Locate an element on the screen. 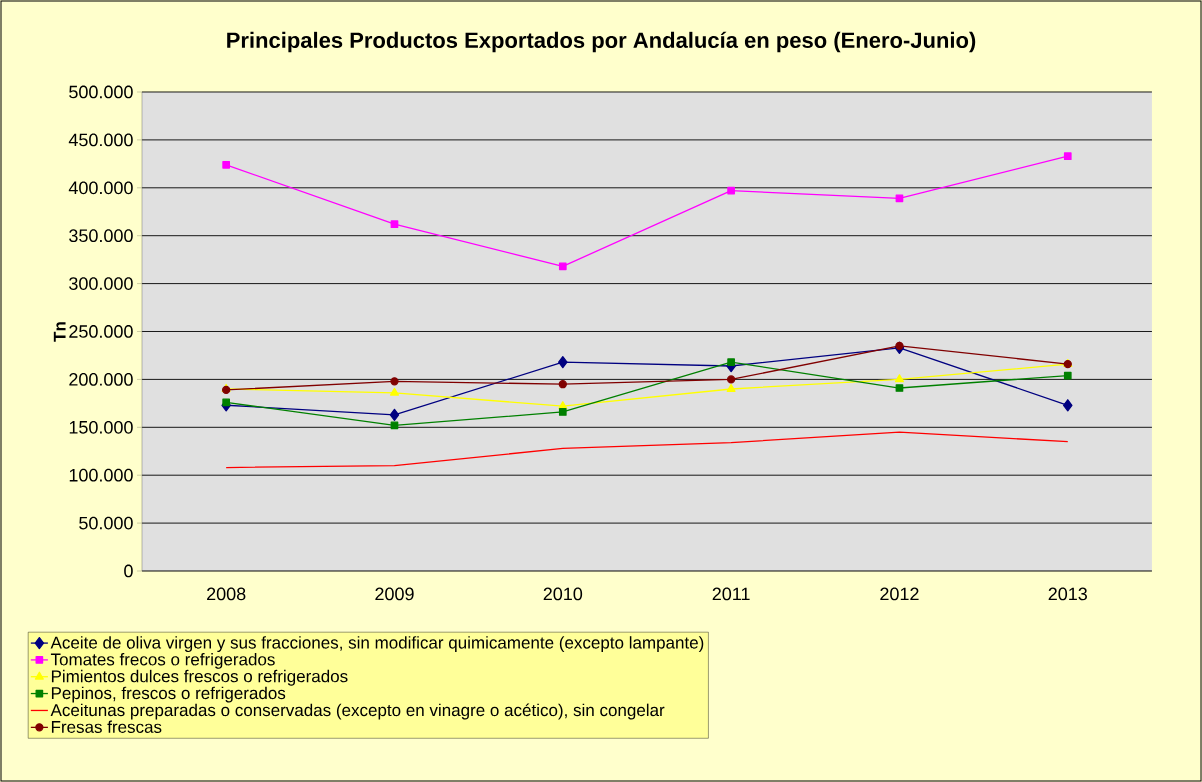 This screenshot has height=782, width=1202. y-tick-label: 50.000 is located at coordinates (106, 523).